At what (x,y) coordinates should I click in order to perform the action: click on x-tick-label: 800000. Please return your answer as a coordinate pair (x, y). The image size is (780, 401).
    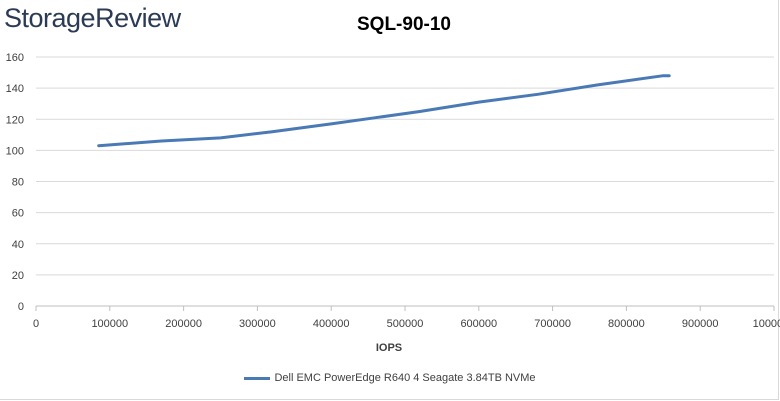
    Looking at the image, I should click on (626, 324).